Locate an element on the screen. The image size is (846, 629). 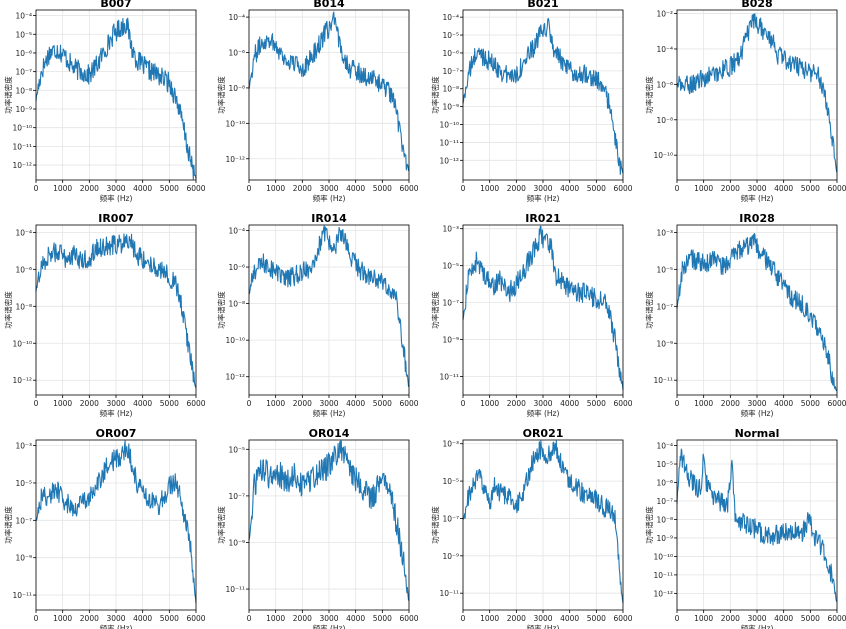
psd-line-or021 is located at coordinates (543, 522).